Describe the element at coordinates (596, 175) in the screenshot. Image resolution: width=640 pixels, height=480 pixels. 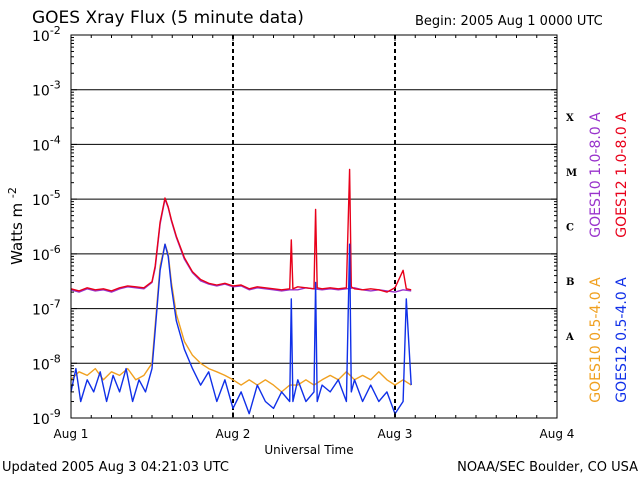
I see `legend-entry: GOES10 1.0-8.0 A` at that location.